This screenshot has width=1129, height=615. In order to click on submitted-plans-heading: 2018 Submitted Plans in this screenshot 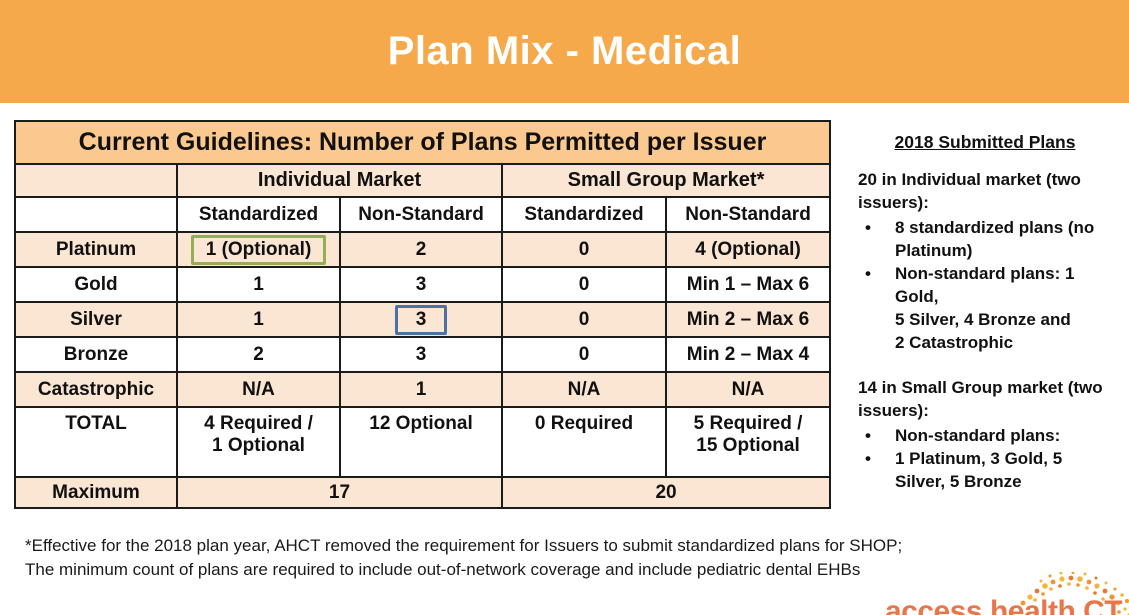, I will do `click(985, 142)`.